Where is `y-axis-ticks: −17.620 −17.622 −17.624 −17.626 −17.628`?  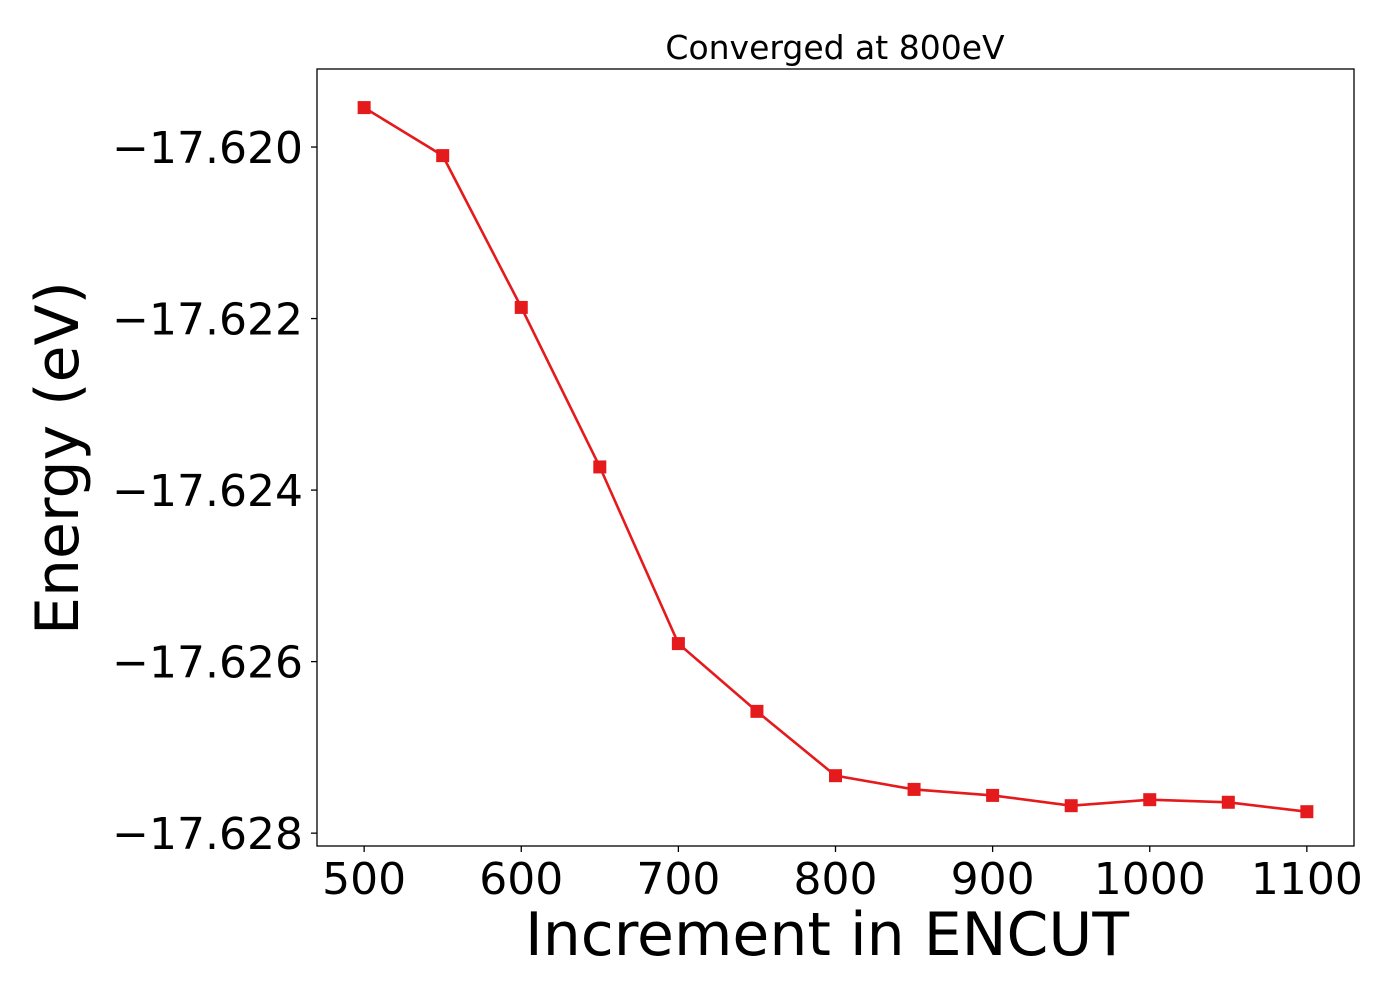
y-axis-ticks: −17.620 −17.622 −17.624 −17.626 −17.628 is located at coordinates (214, 491).